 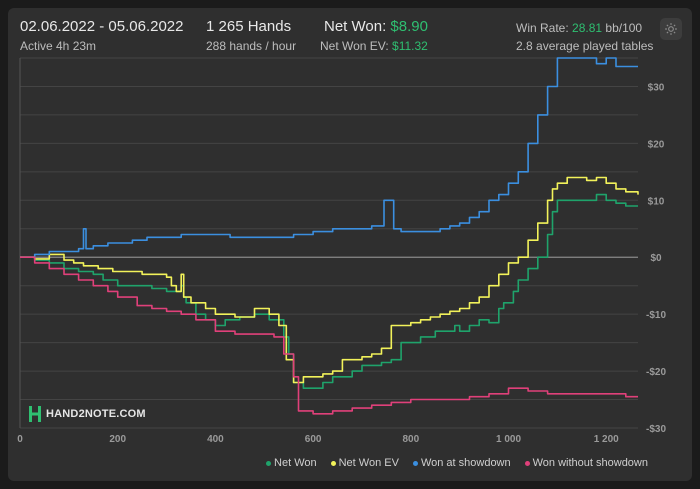 I want to click on net-won: Net Won: $8.90, so click(x=376, y=26).